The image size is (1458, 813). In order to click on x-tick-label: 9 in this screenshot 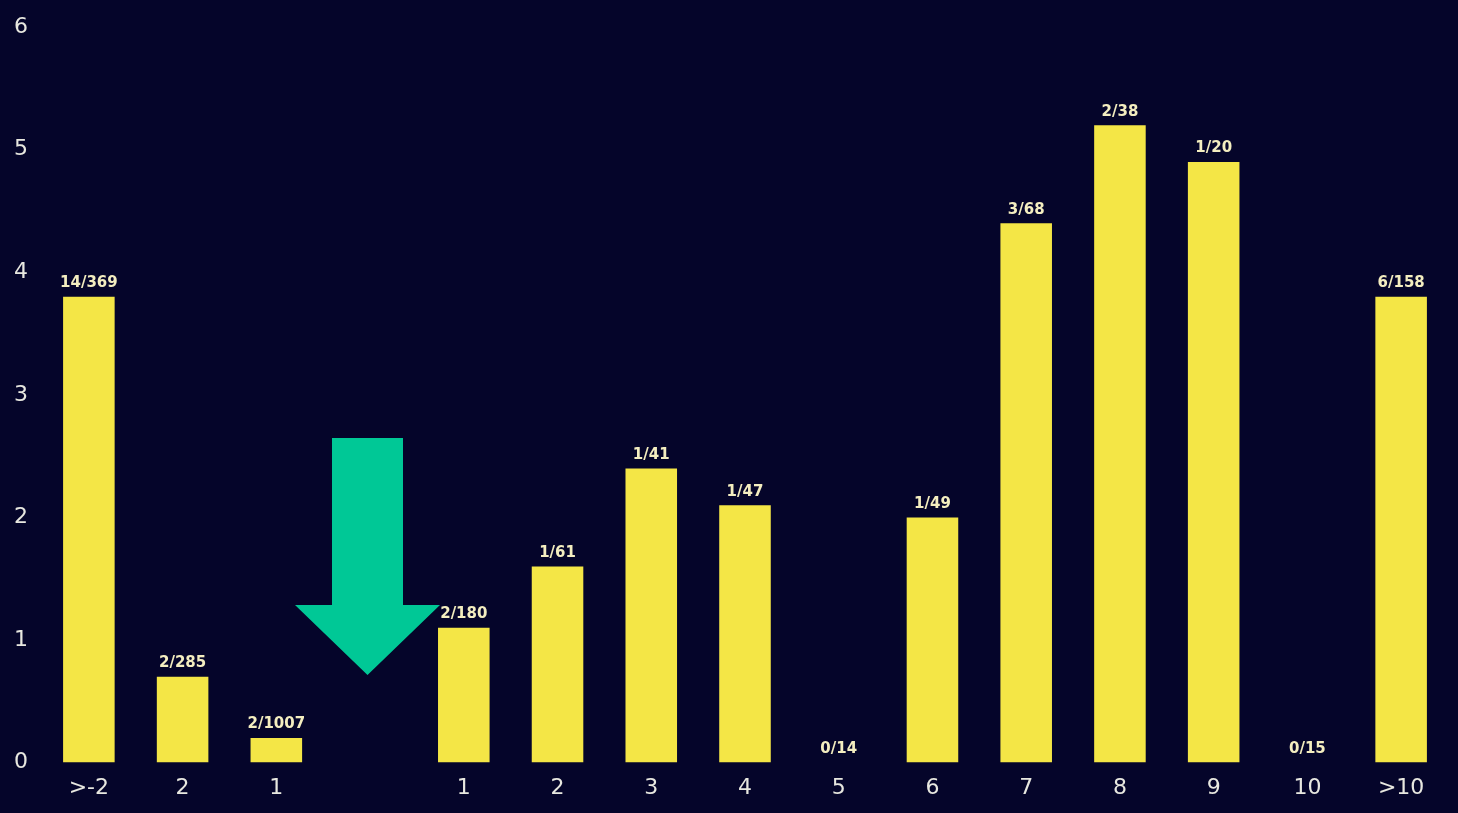, I will do `click(1213, 786)`.